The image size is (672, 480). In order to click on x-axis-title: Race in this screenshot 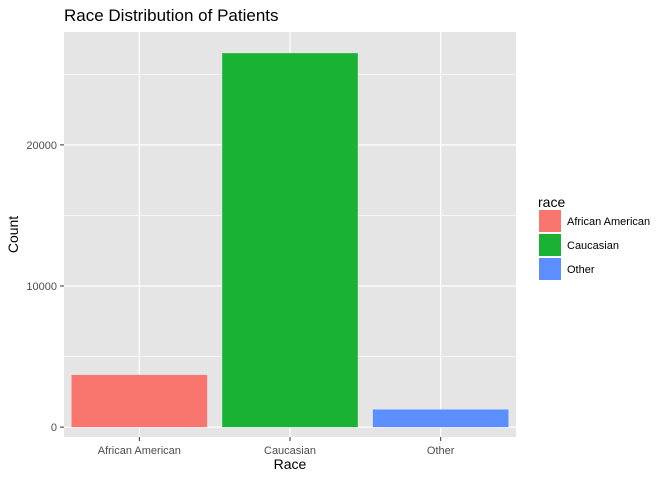, I will do `click(290, 464)`.